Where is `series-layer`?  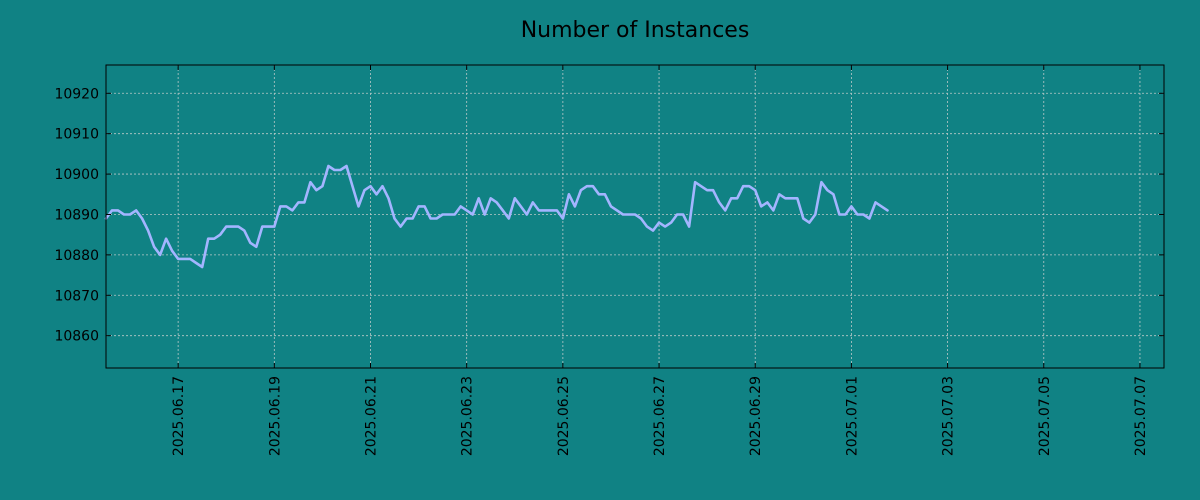
series-layer is located at coordinates (496, 216).